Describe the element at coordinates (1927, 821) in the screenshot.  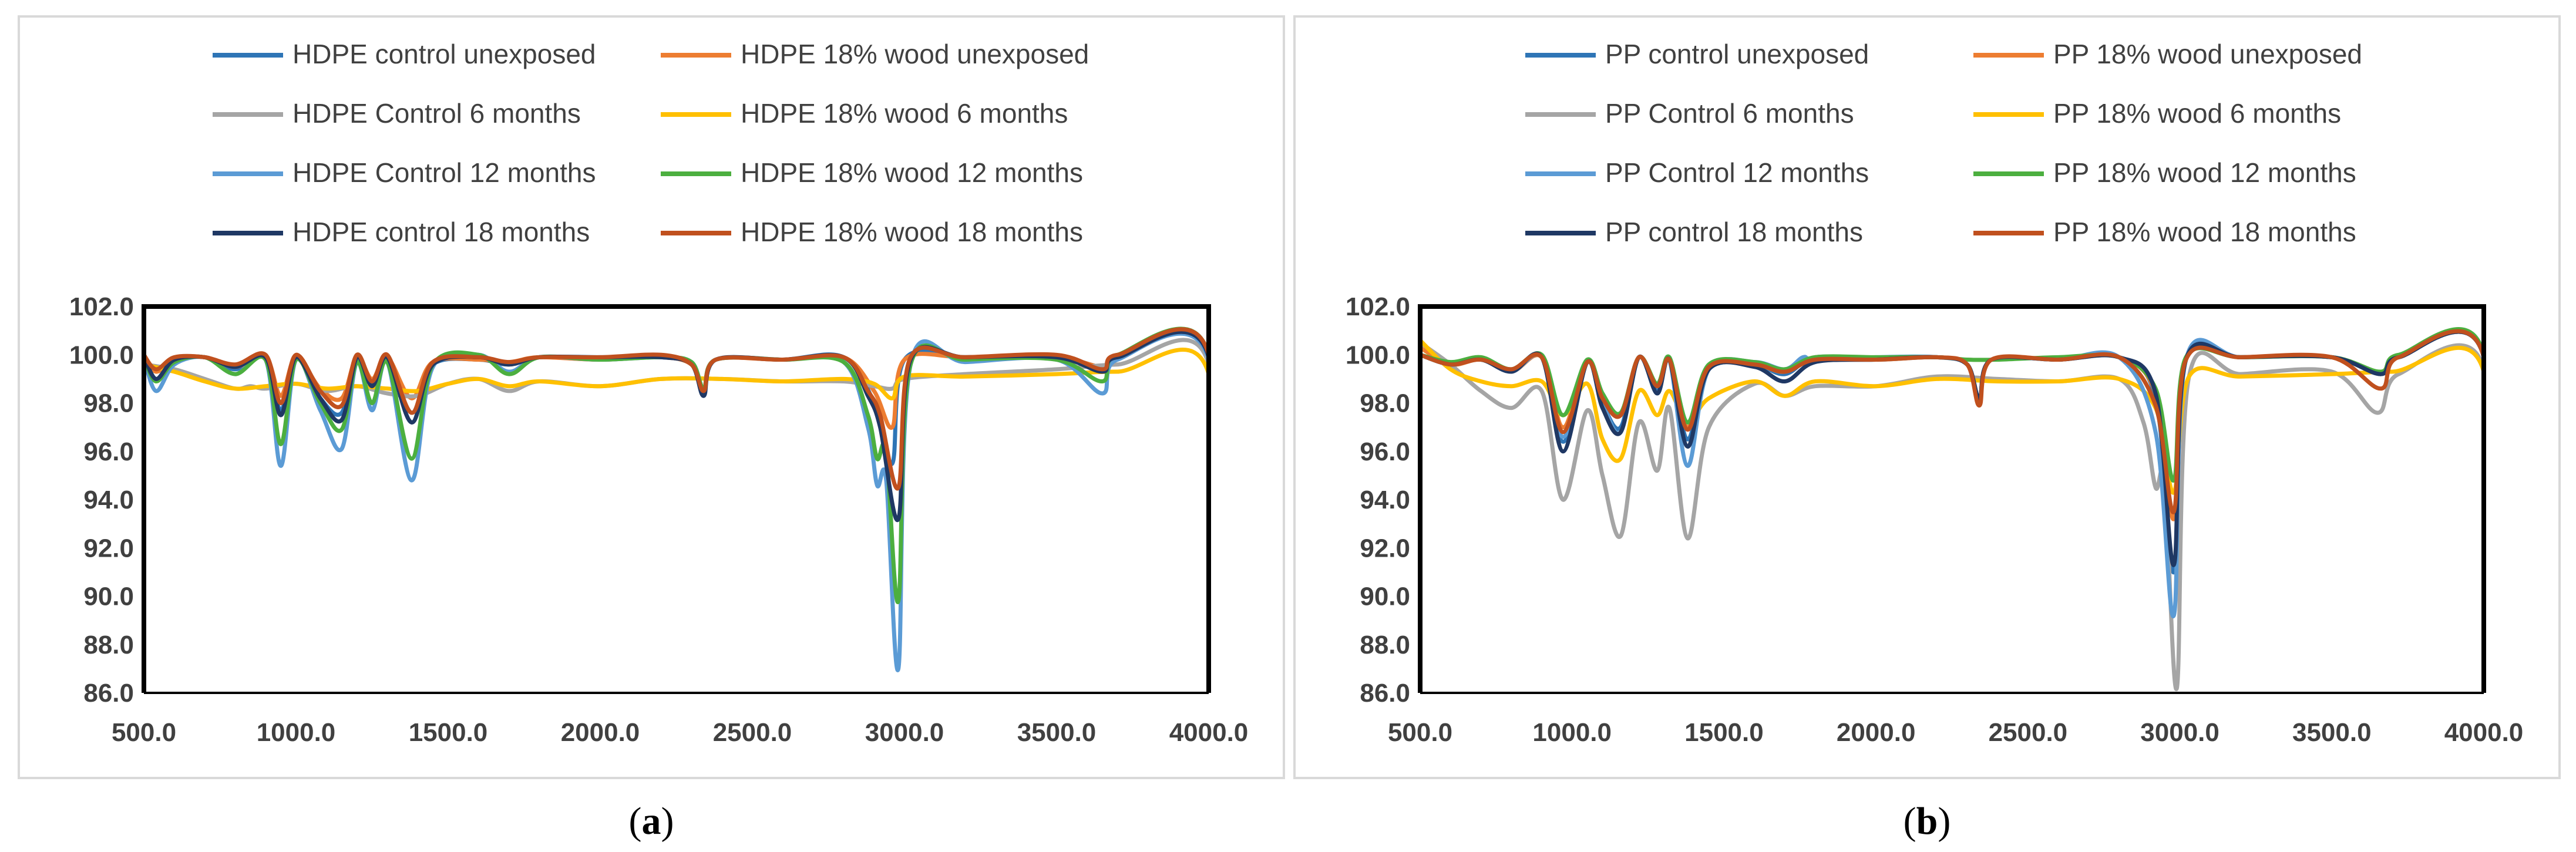
I see `caption-b: (b)` at that location.